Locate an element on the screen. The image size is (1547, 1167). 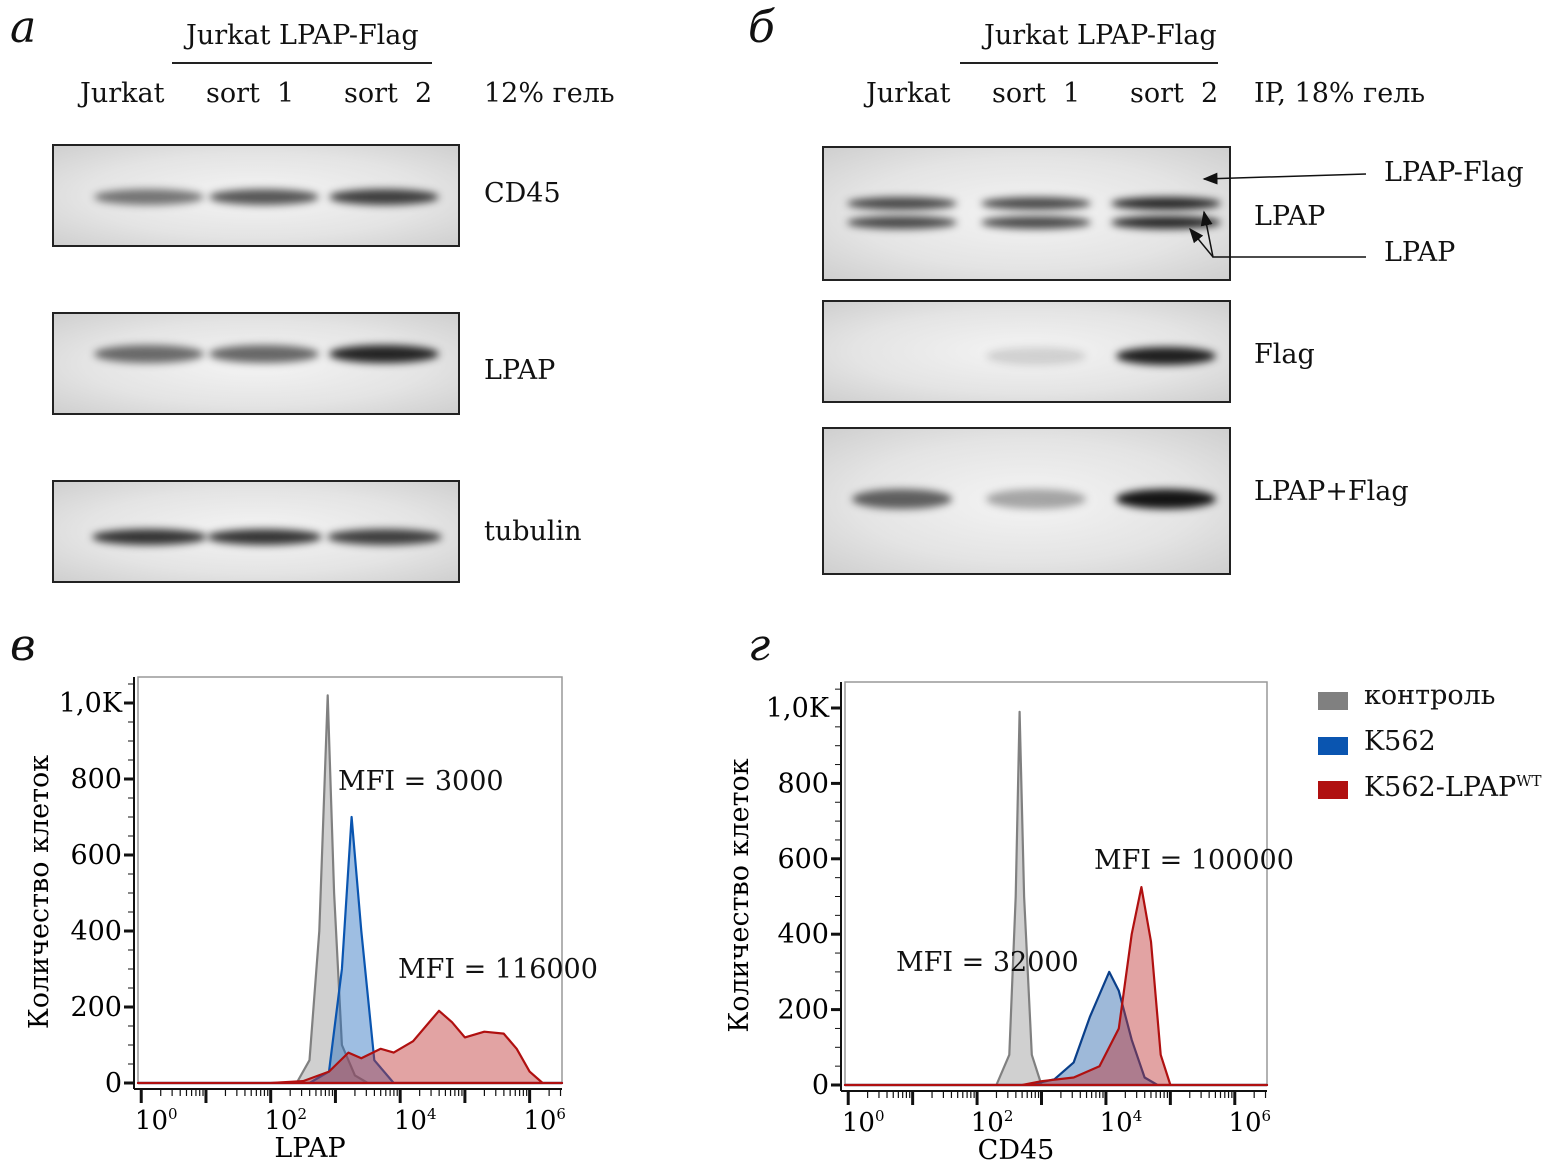
blot-tubulin is located at coordinates (256, 531).